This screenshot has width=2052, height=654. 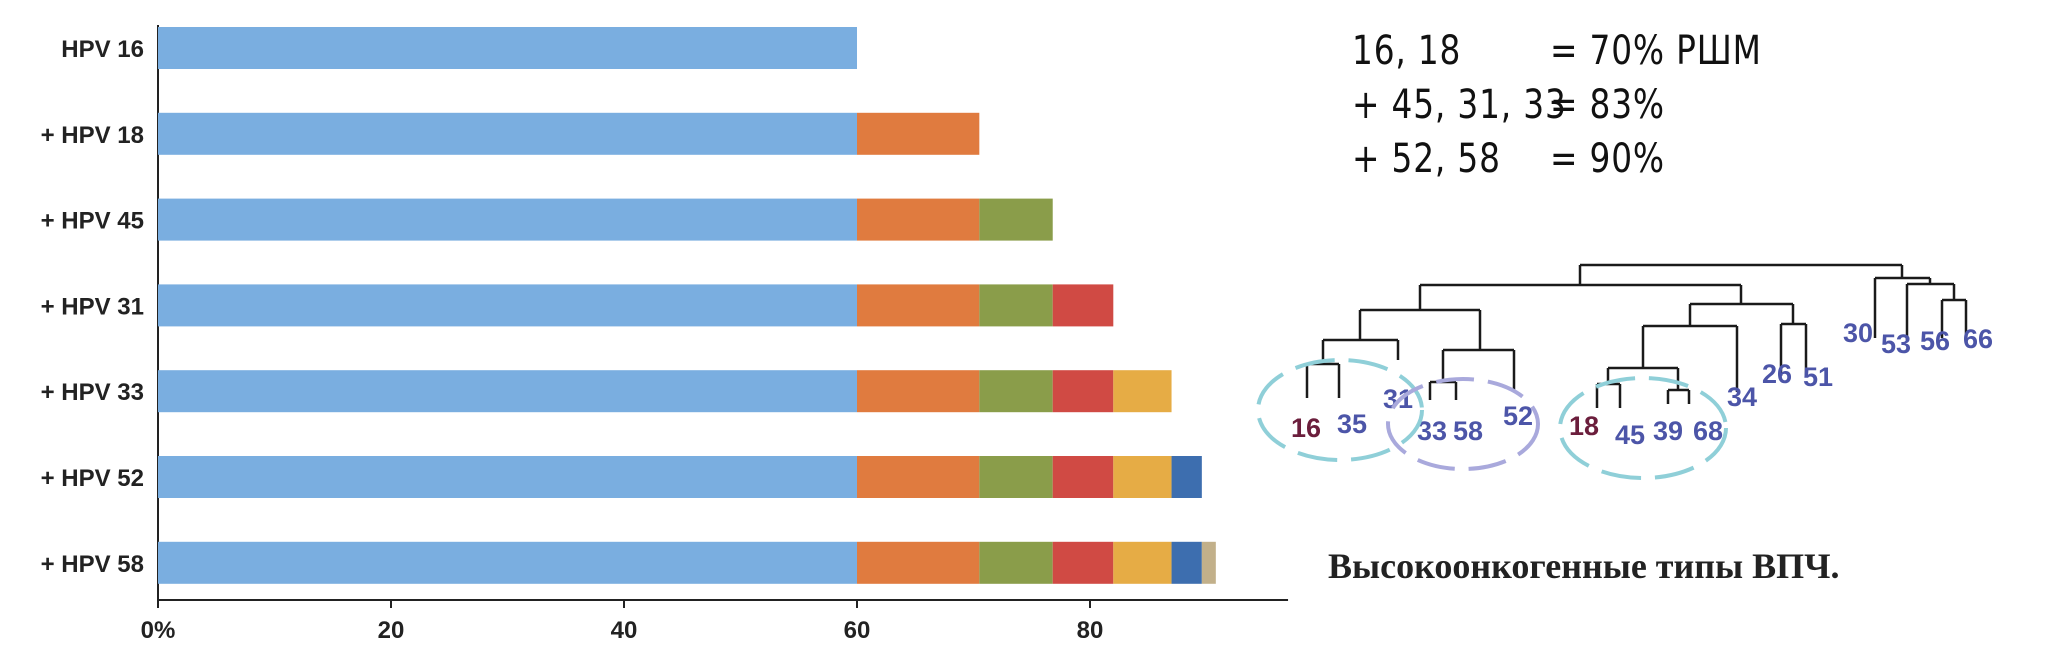 What do you see at coordinates (1584, 566) in the screenshot?
I see `figure-caption: Высокоонкогенные типы ВПЧ.` at bounding box center [1584, 566].